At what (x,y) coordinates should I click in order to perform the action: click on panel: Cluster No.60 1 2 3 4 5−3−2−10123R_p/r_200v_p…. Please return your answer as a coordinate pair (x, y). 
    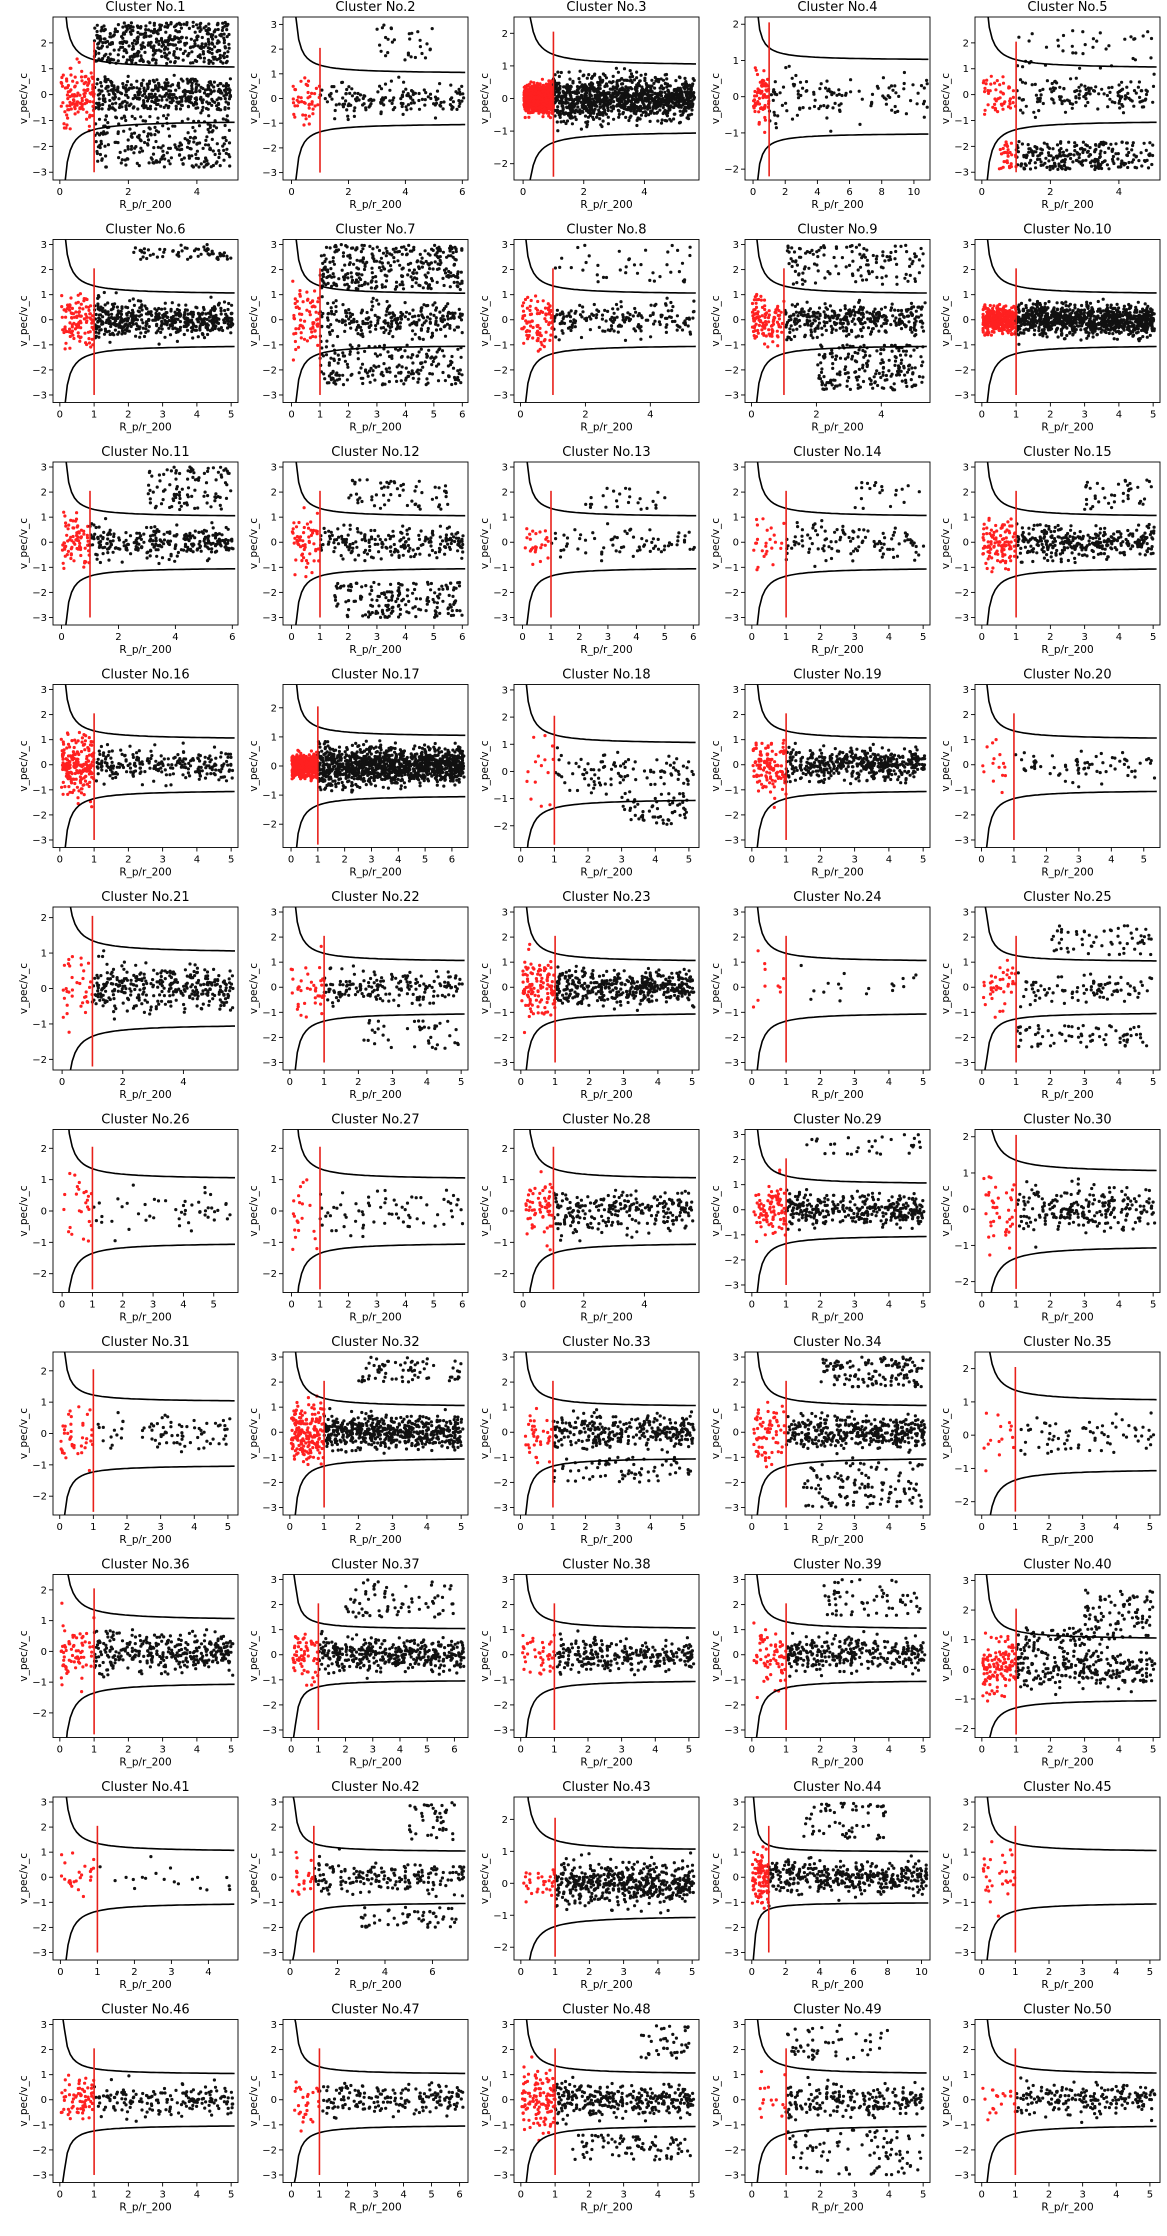
    Looking at the image, I should click on (128, 328).